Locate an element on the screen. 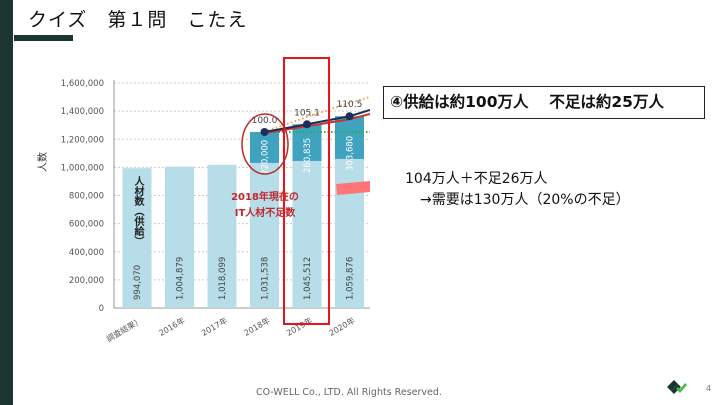  x-tick-label: 2019年 is located at coordinates (299, 326).